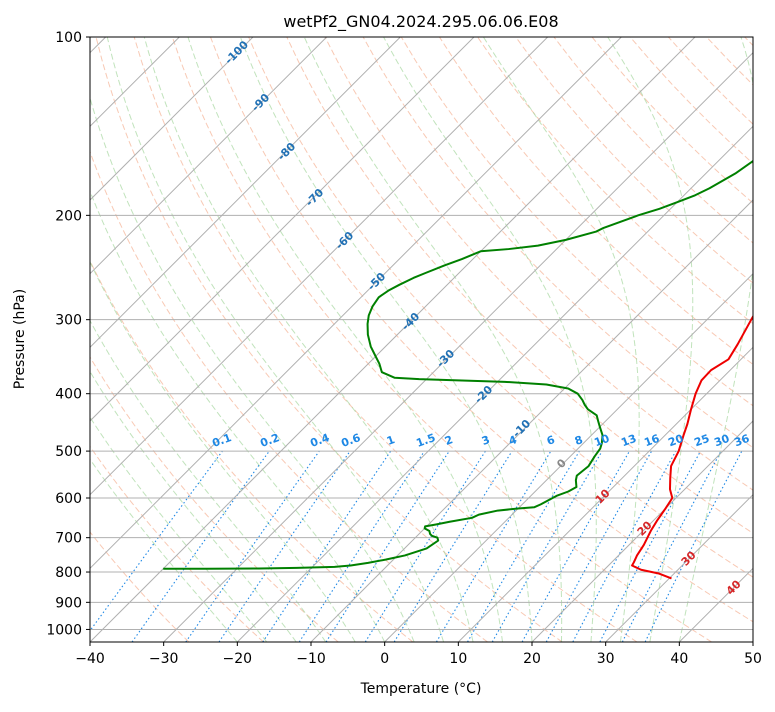 The image size is (775, 712). What do you see at coordinates (68, 216) in the screenshot?
I see `y-tick-label: 200` at bounding box center [68, 216].